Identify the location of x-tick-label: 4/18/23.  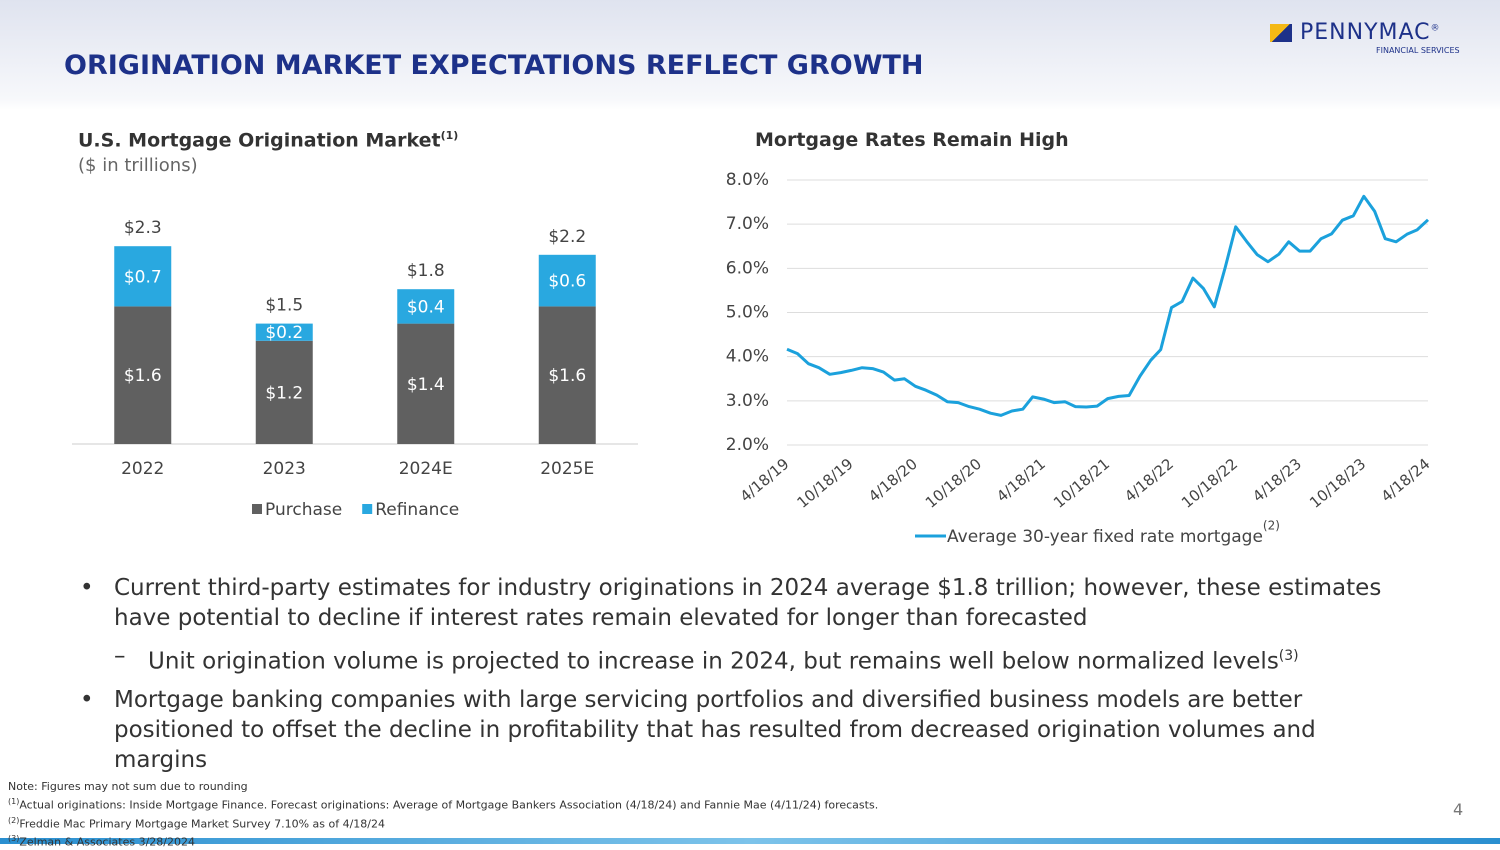
(1277, 480).